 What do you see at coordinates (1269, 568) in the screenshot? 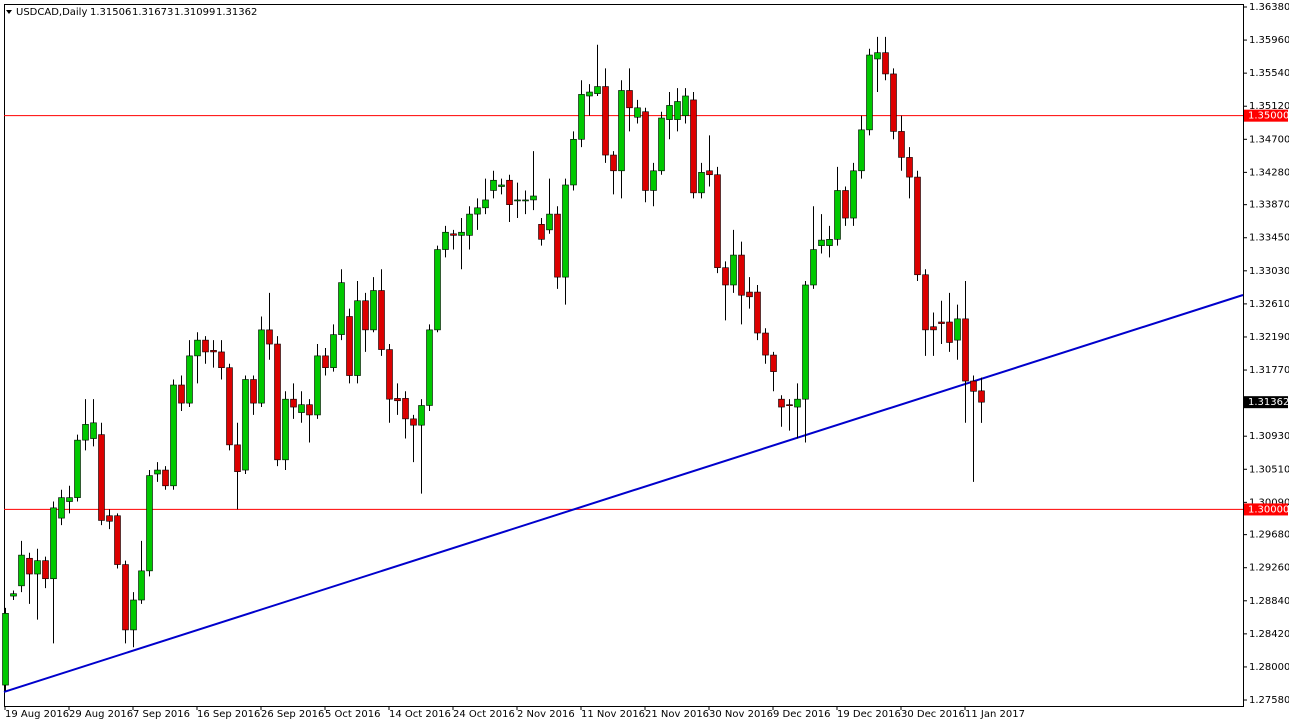
I see `y-tick-label: 1.29260` at bounding box center [1269, 568].